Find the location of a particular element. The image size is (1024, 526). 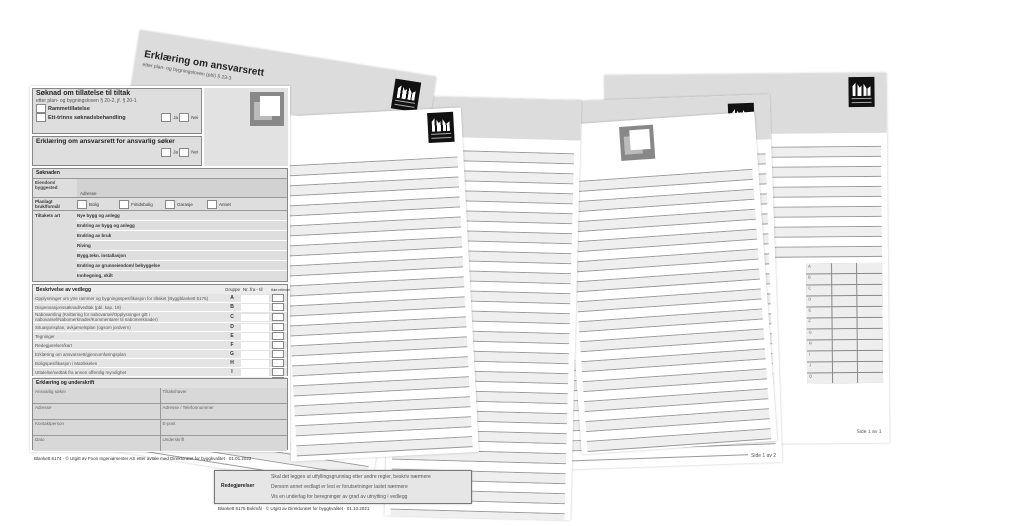

group-letter: A is located at coordinates (818, 268).